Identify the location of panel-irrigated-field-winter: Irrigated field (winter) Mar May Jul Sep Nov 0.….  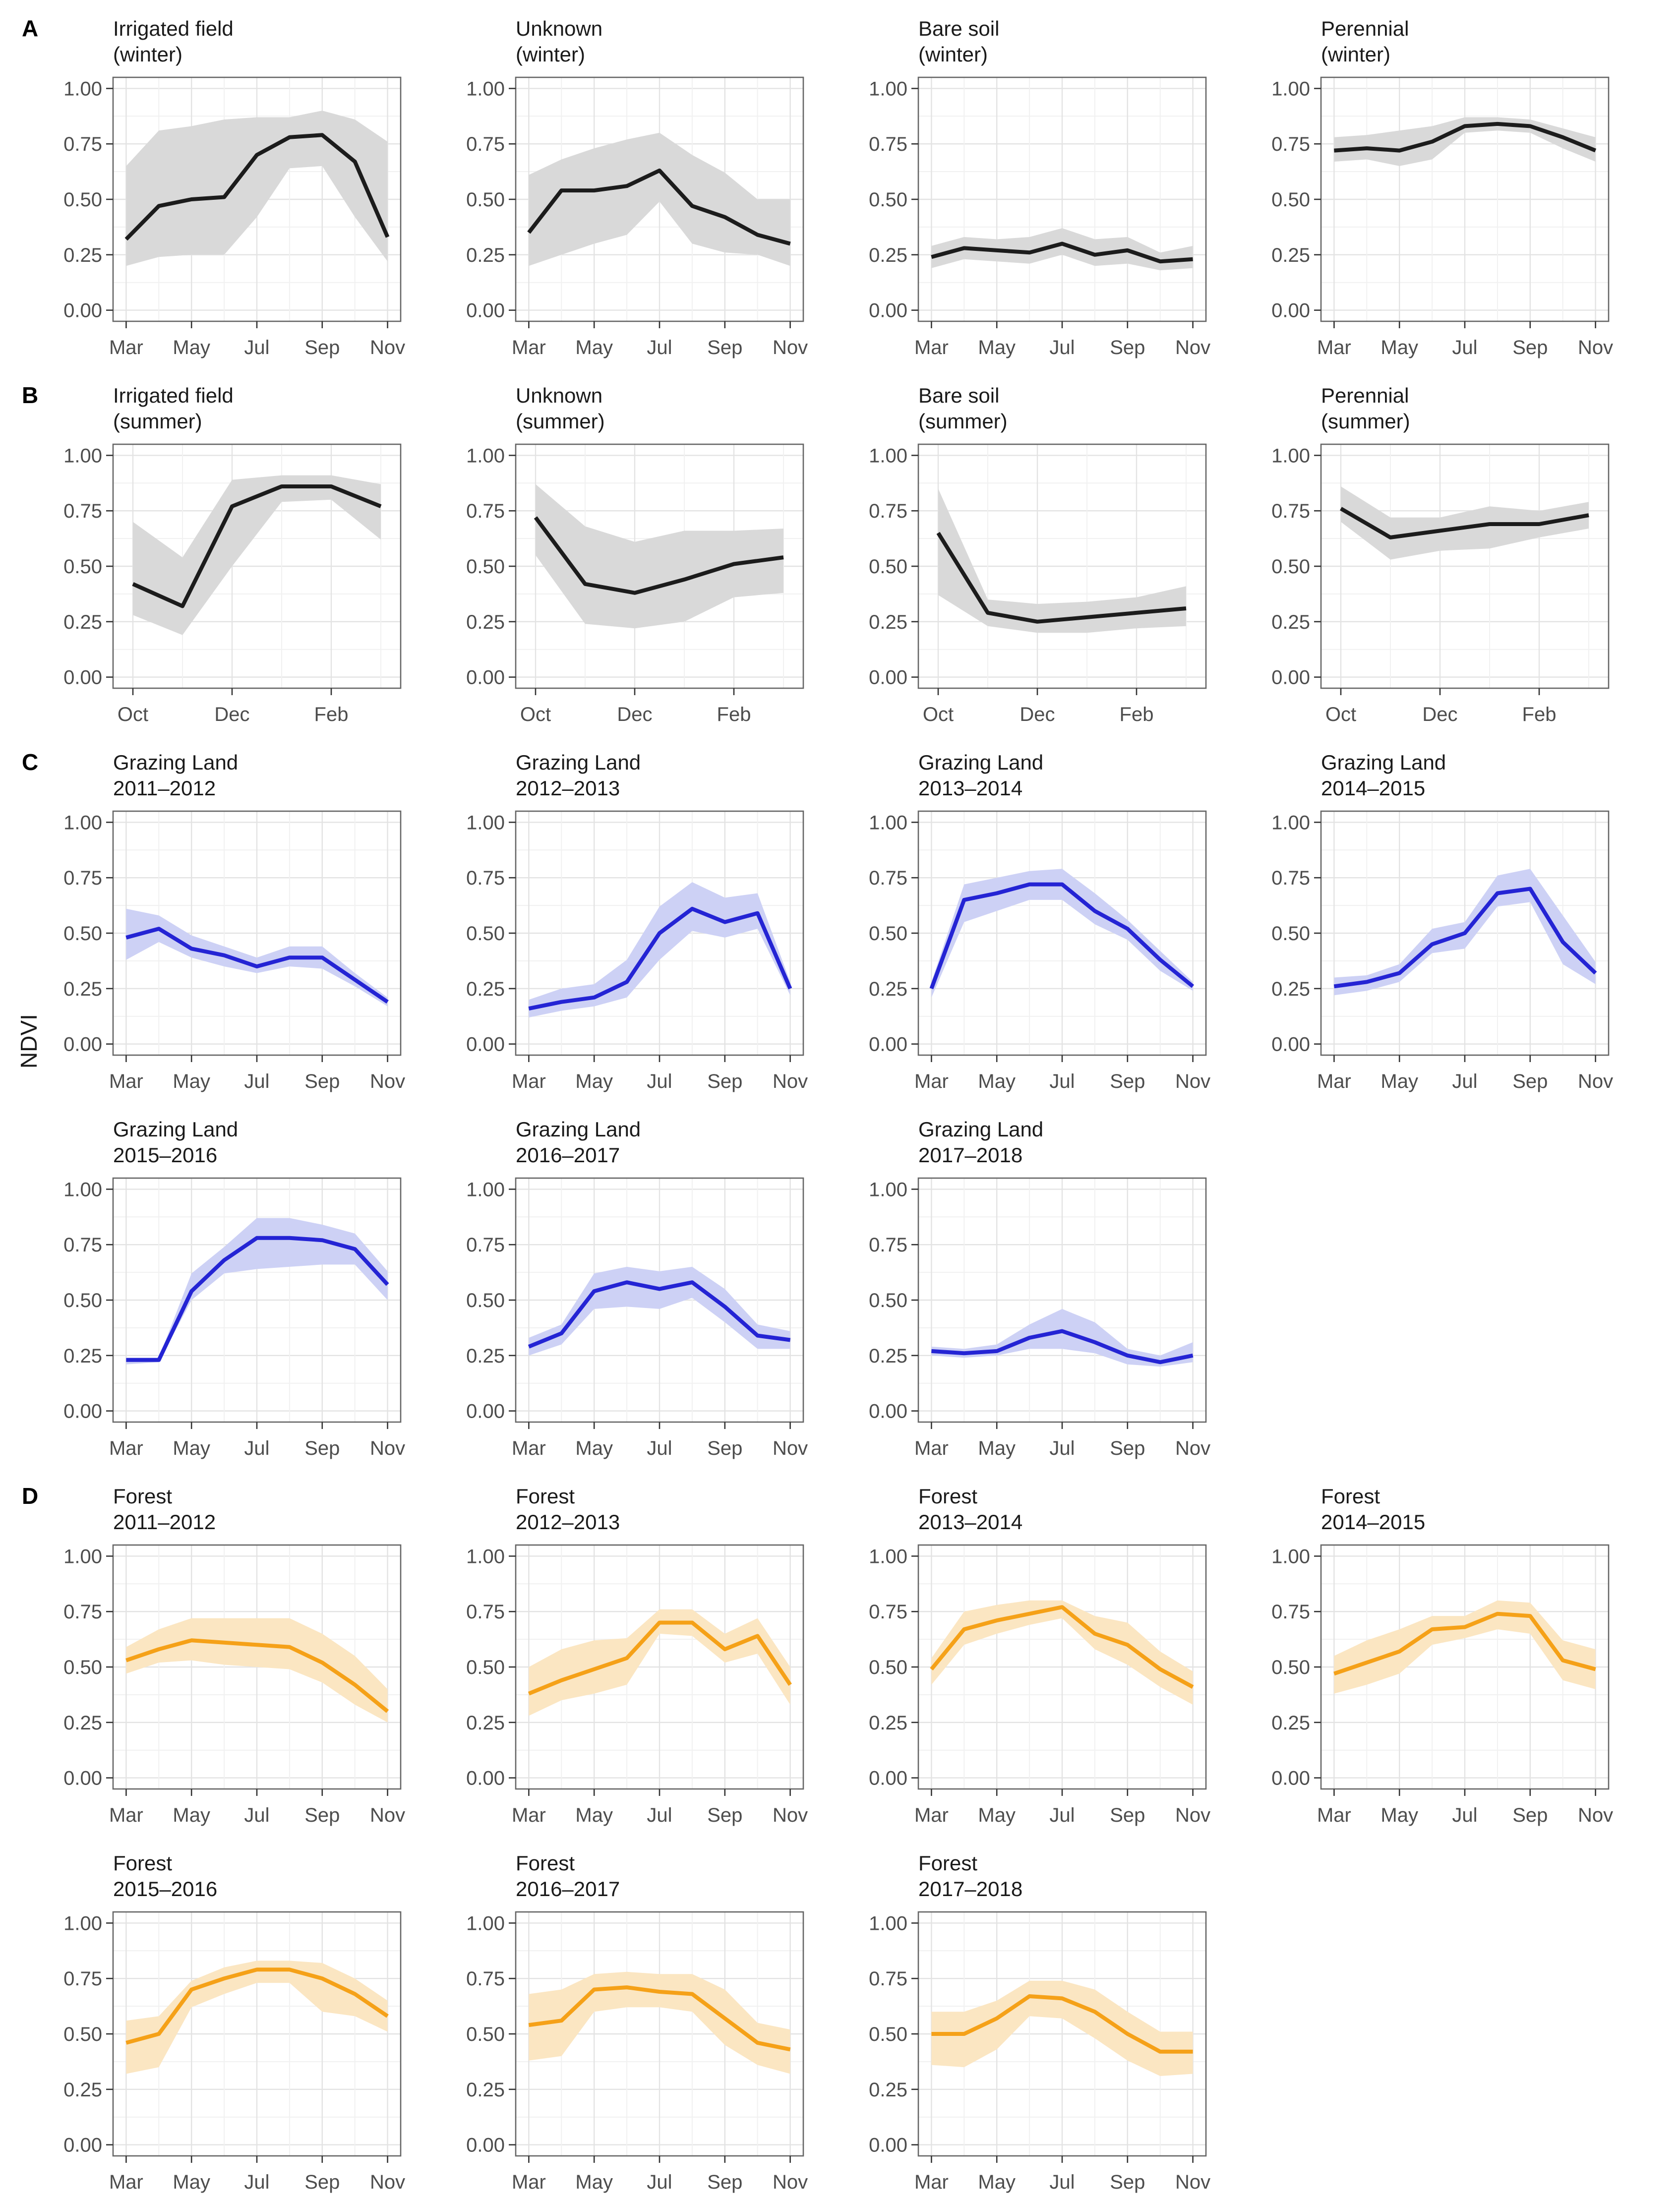
(260, 186).